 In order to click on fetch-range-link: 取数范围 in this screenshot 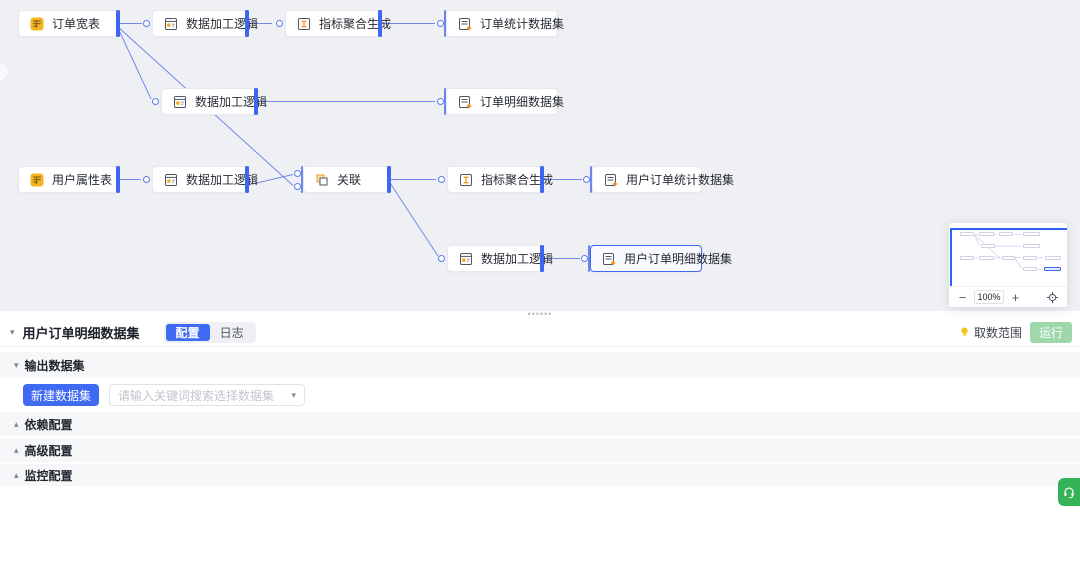, I will do `click(990, 332)`.